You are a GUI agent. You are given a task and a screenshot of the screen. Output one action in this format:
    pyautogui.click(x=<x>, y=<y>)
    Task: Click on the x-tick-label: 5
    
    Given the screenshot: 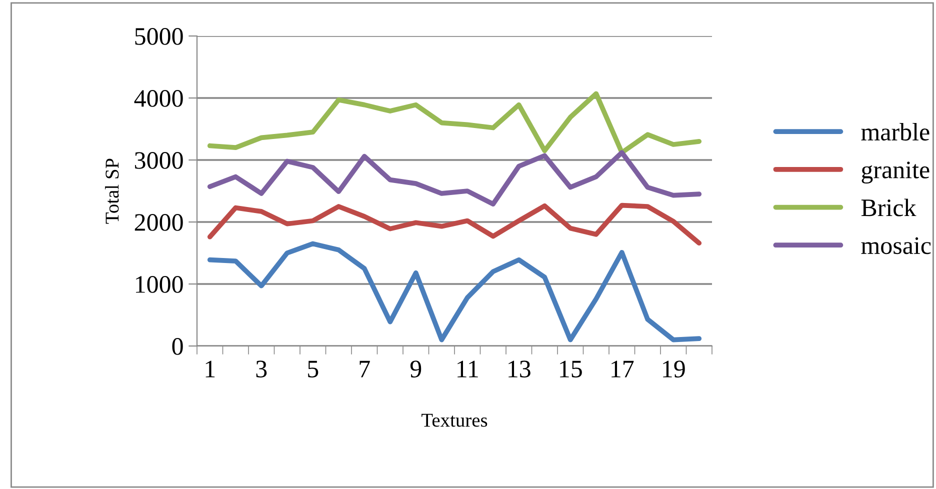 What is the action you would take?
    pyautogui.click(x=313, y=369)
    